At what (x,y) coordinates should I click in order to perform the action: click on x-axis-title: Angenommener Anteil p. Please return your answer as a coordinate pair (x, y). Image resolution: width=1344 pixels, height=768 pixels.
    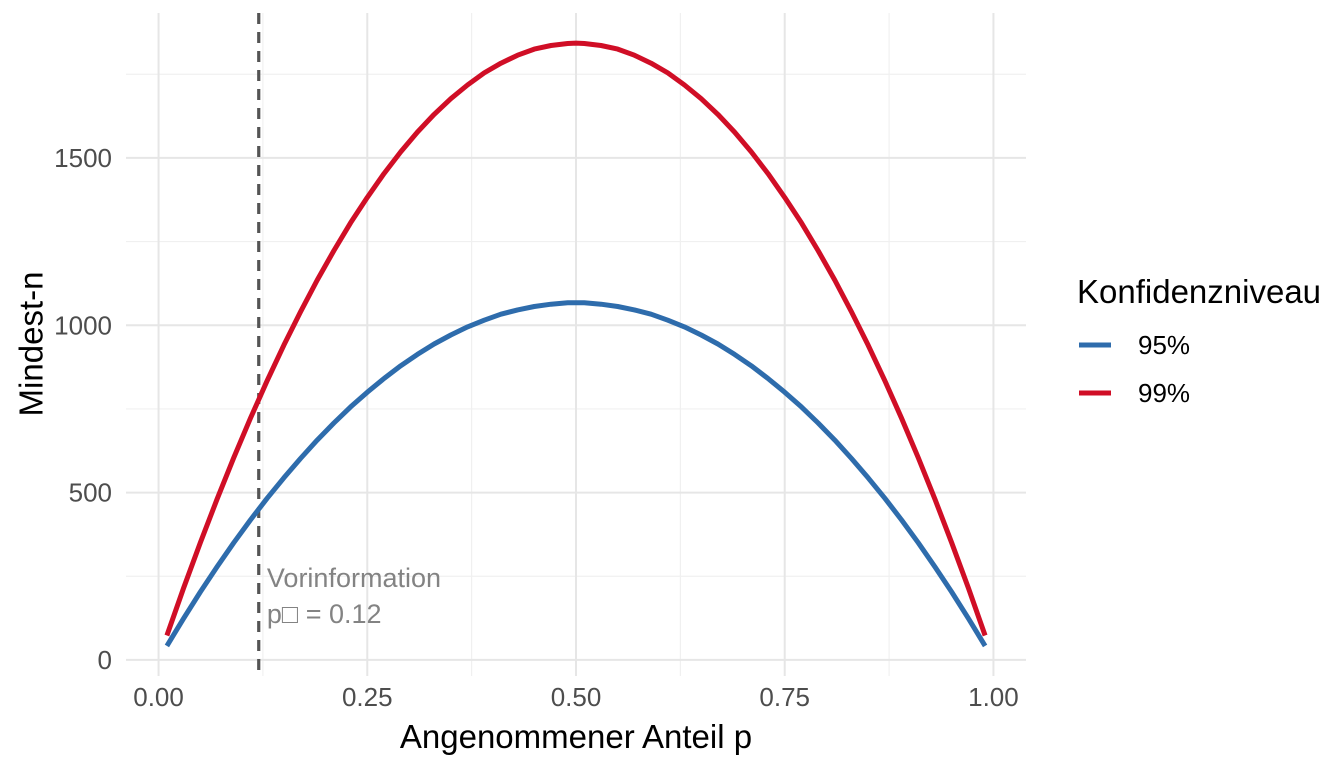
    Looking at the image, I should click on (576, 736).